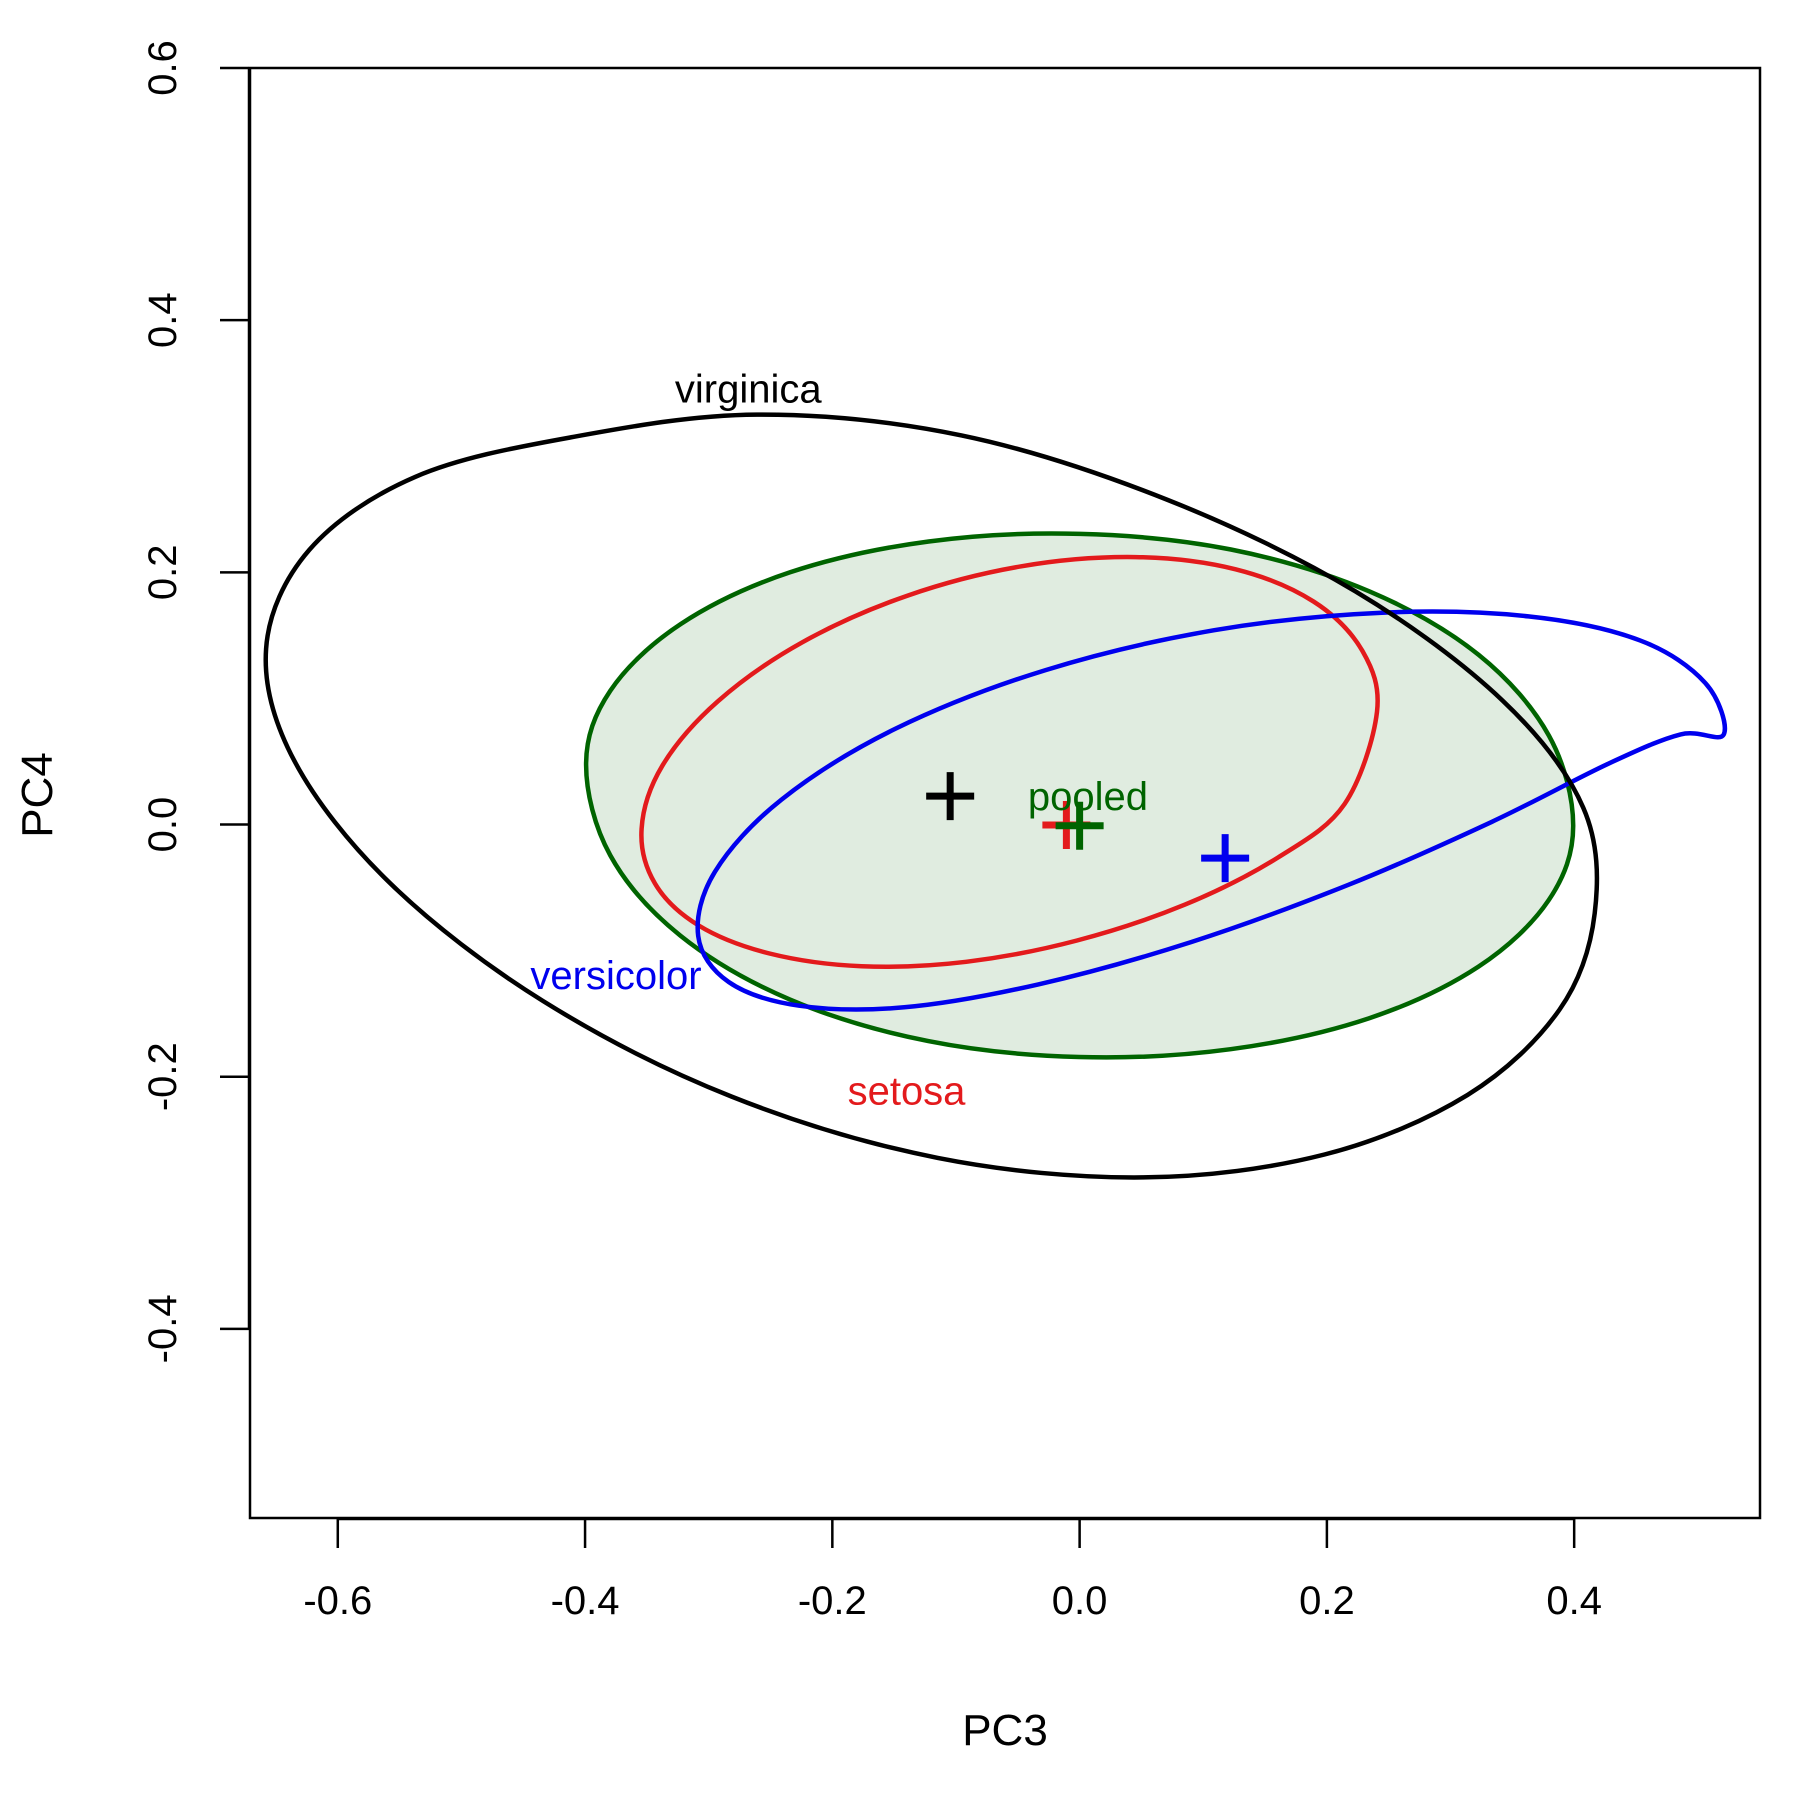  Describe the element at coordinates (907, 1092) in the screenshot. I see `setosa-label: setosa` at that location.